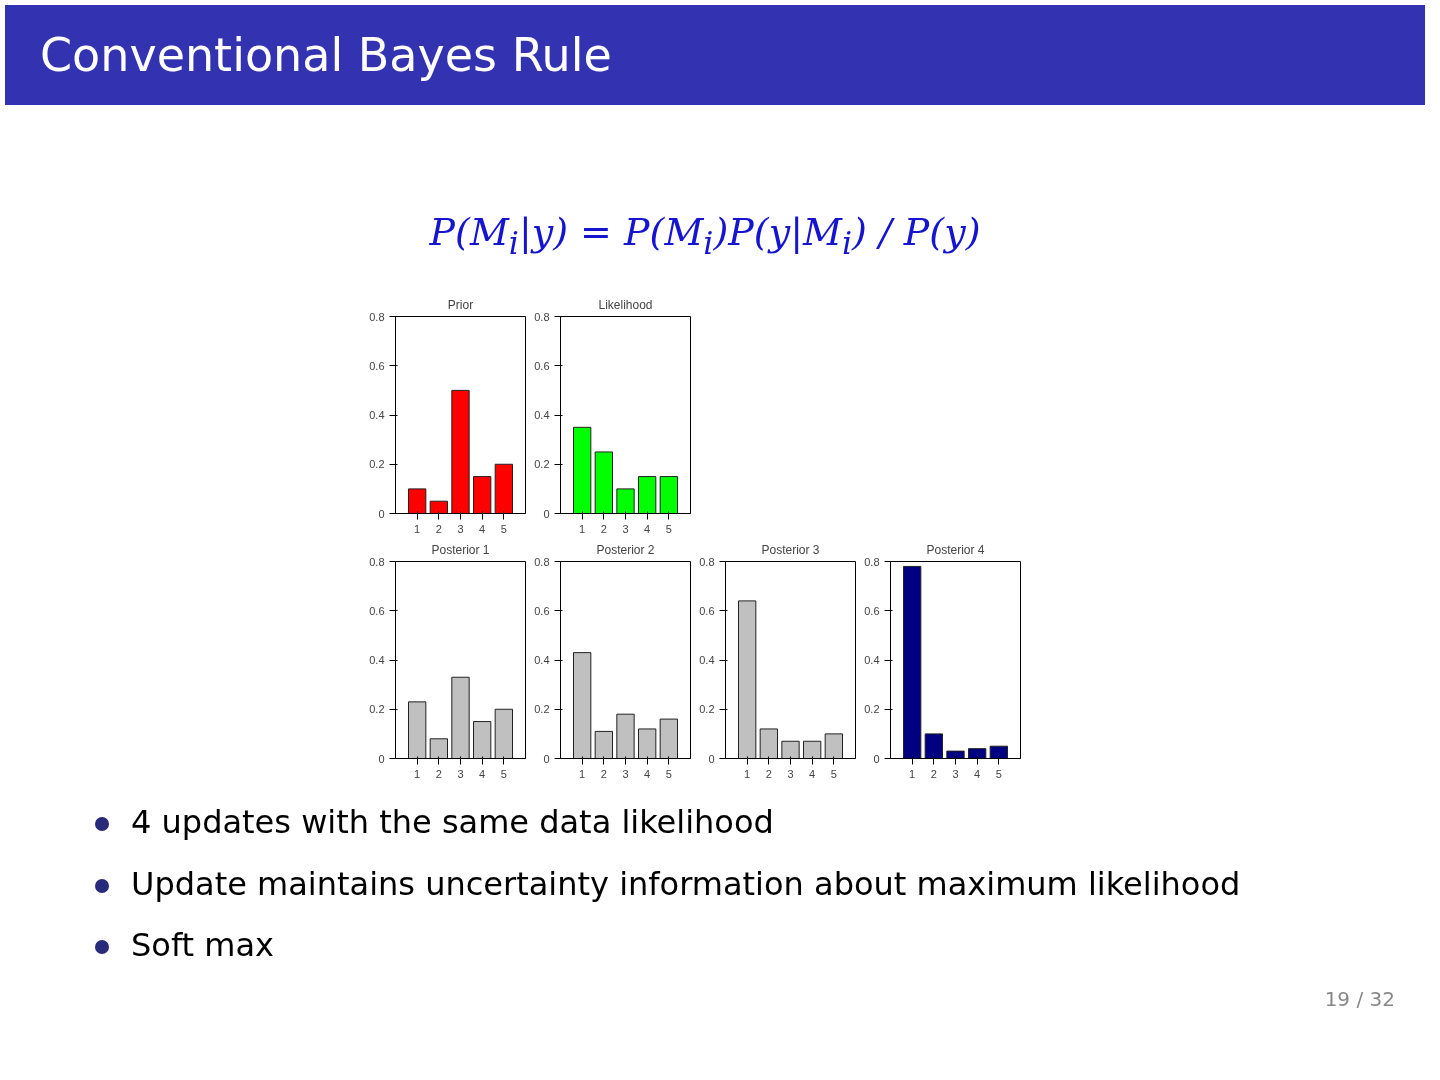 The width and height of the screenshot is (1440, 1080). I want to click on chart-title: Posterior 2, so click(625, 549).